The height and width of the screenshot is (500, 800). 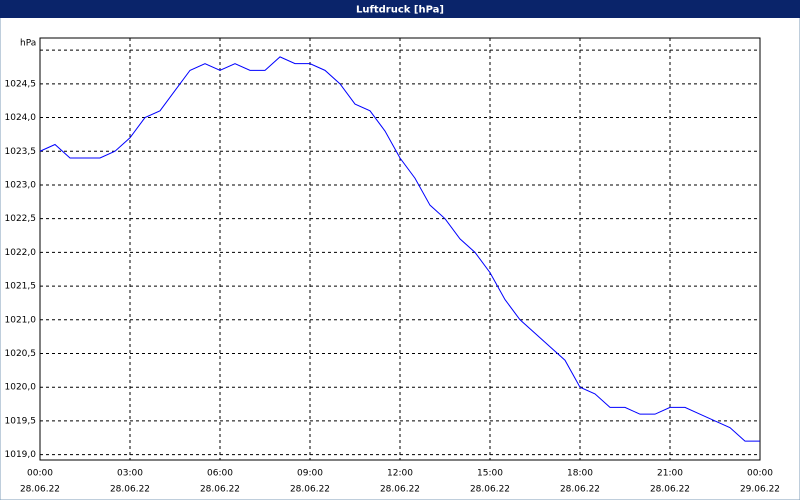 What do you see at coordinates (21, 253) in the screenshot?
I see `y-tick-label: 1022,0` at bounding box center [21, 253].